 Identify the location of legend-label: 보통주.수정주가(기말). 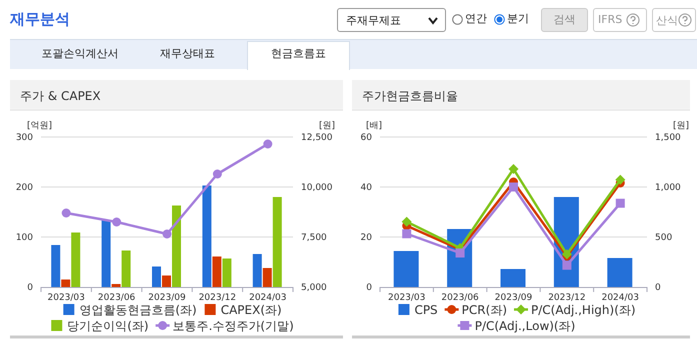
(233, 326).